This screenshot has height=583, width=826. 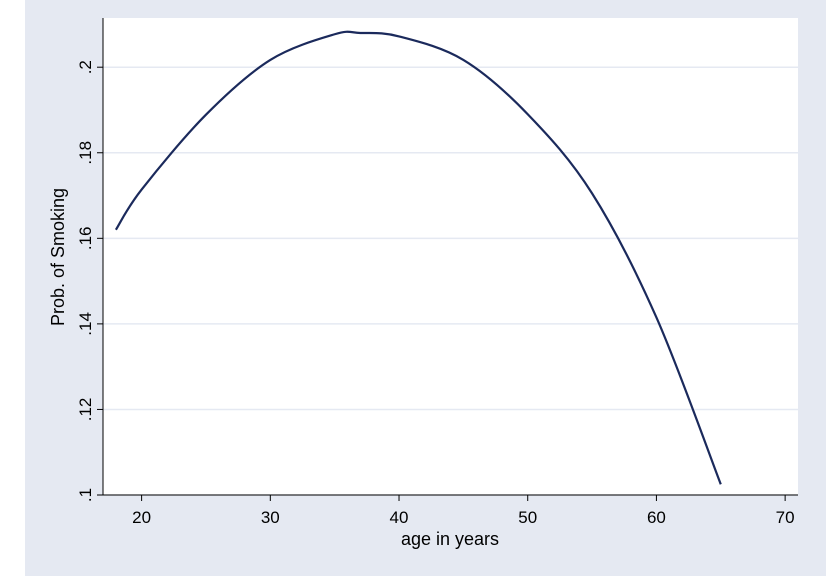 What do you see at coordinates (89, 281) in the screenshot?
I see `y-axis-ticks: .1 .12 .14 .16 .18 .2` at bounding box center [89, 281].